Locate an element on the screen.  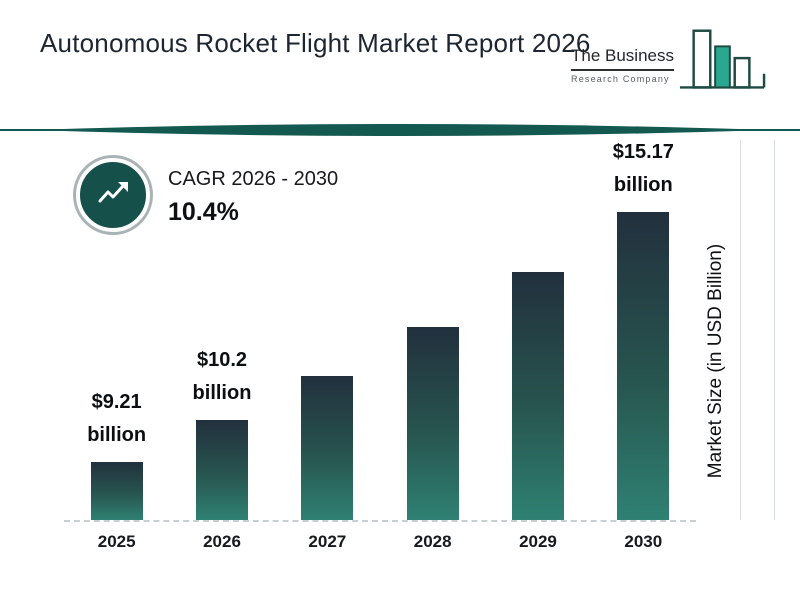
divider-lens is located at coordinates (400, 130).